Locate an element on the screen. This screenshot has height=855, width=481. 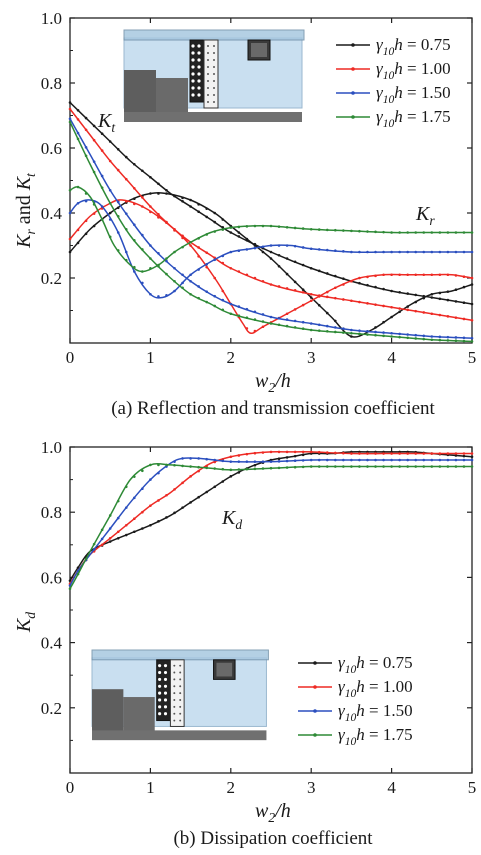
legend-label: γ10h = 1.75 is located at coordinates (375, 736).